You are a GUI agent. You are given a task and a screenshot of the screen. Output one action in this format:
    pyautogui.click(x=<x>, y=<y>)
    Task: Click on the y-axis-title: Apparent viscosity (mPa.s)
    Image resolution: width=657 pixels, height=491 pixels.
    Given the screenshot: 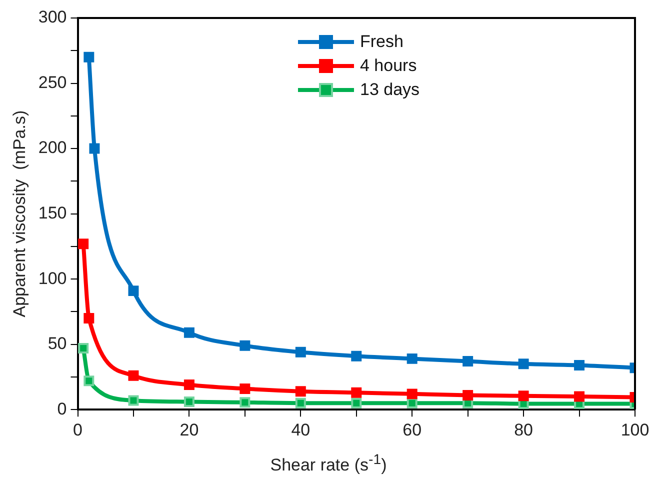 What is the action you would take?
    pyautogui.click(x=19, y=214)
    